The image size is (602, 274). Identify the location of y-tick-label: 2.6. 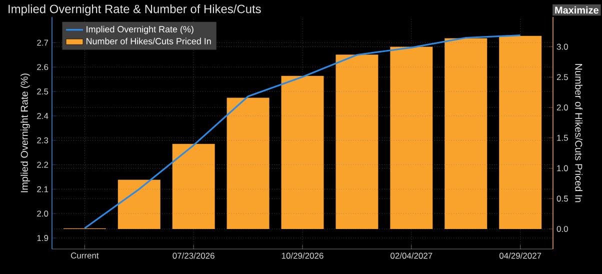
(42, 67).